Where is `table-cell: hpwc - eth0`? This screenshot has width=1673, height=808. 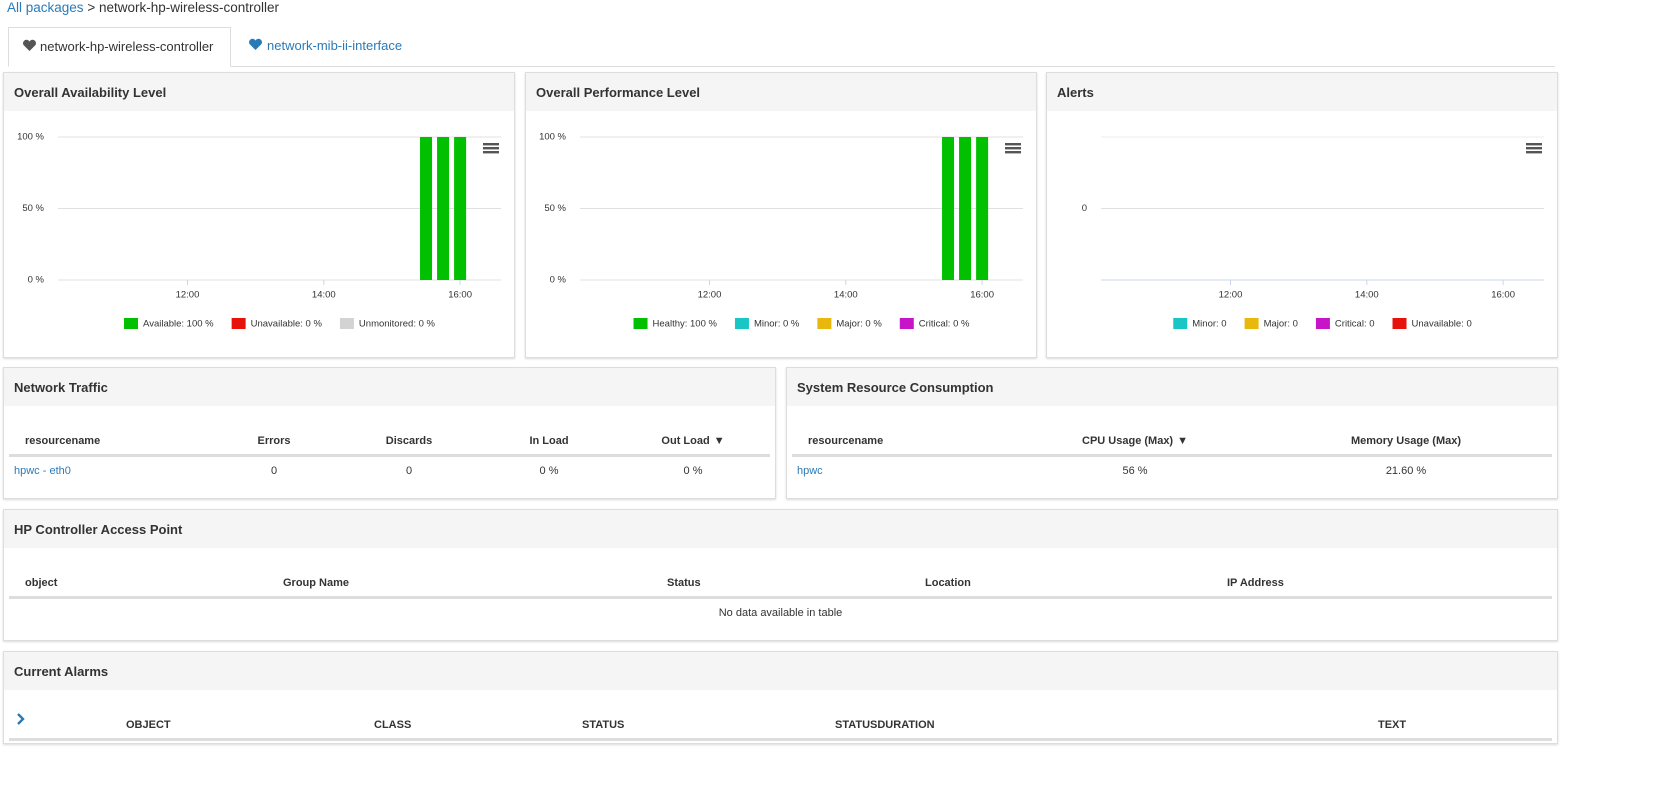 table-cell: hpwc - eth0 is located at coordinates (42, 471).